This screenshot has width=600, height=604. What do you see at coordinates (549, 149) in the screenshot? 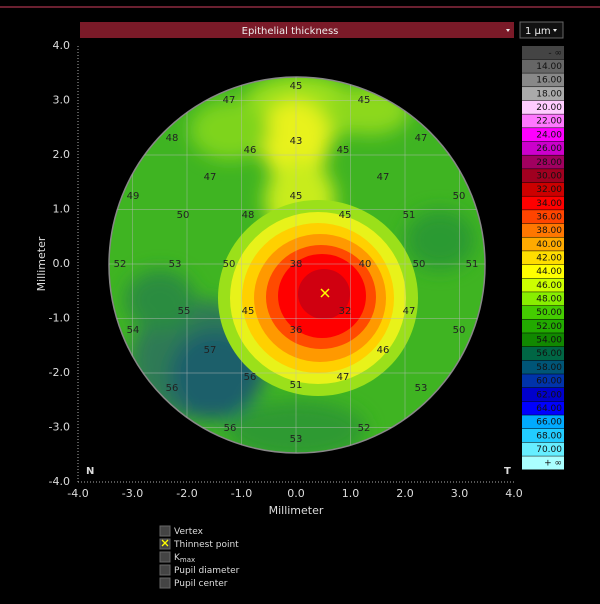
I see `scale-label: 26.00` at bounding box center [549, 149].